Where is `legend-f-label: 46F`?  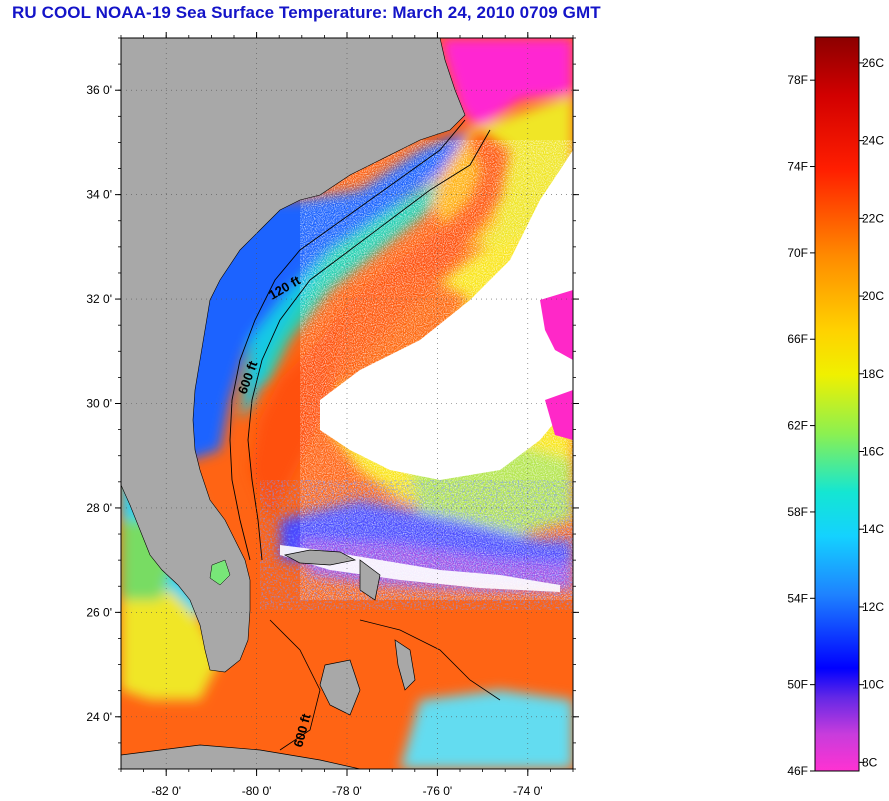 legend-f-label: 46F is located at coordinates (797, 771).